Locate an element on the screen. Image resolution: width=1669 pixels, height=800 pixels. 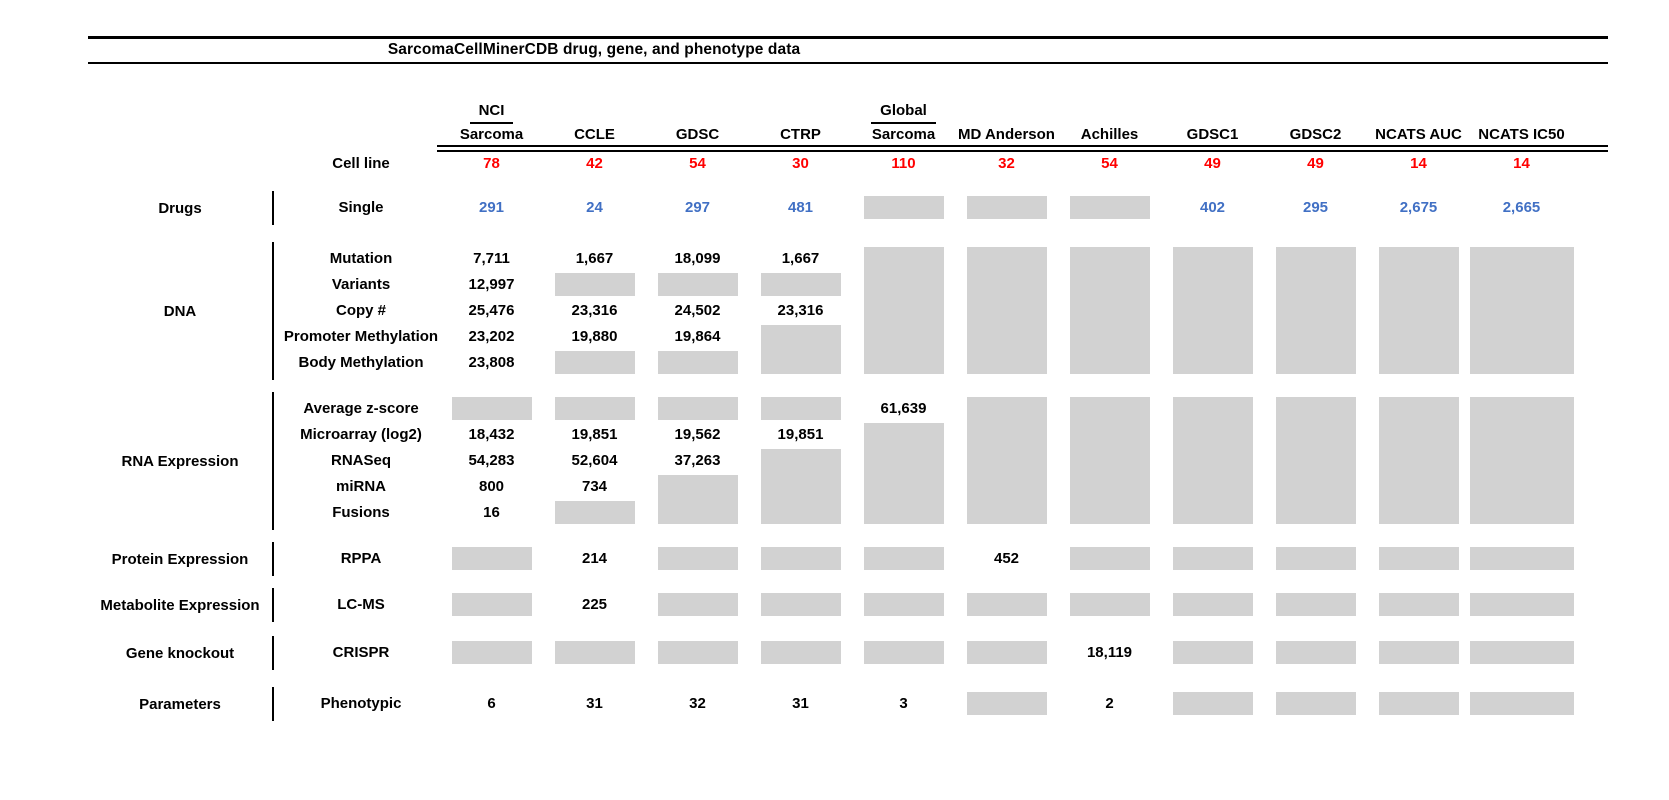
title-rule-top is located at coordinates (848, 37).